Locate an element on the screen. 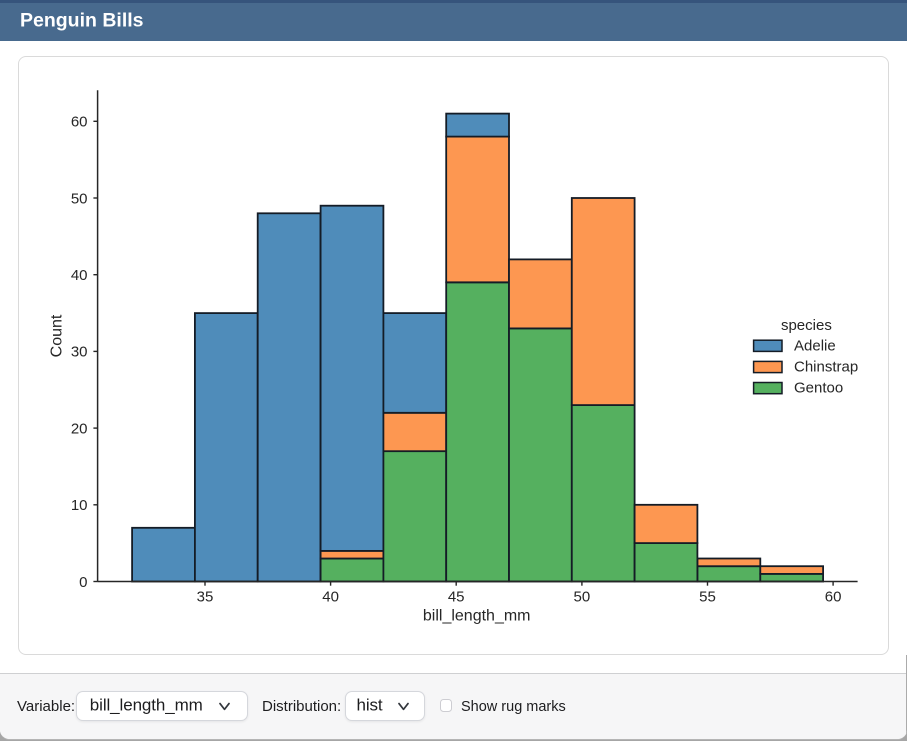 The width and height of the screenshot is (907, 741). svg-text: 10 is located at coordinates (79, 505).